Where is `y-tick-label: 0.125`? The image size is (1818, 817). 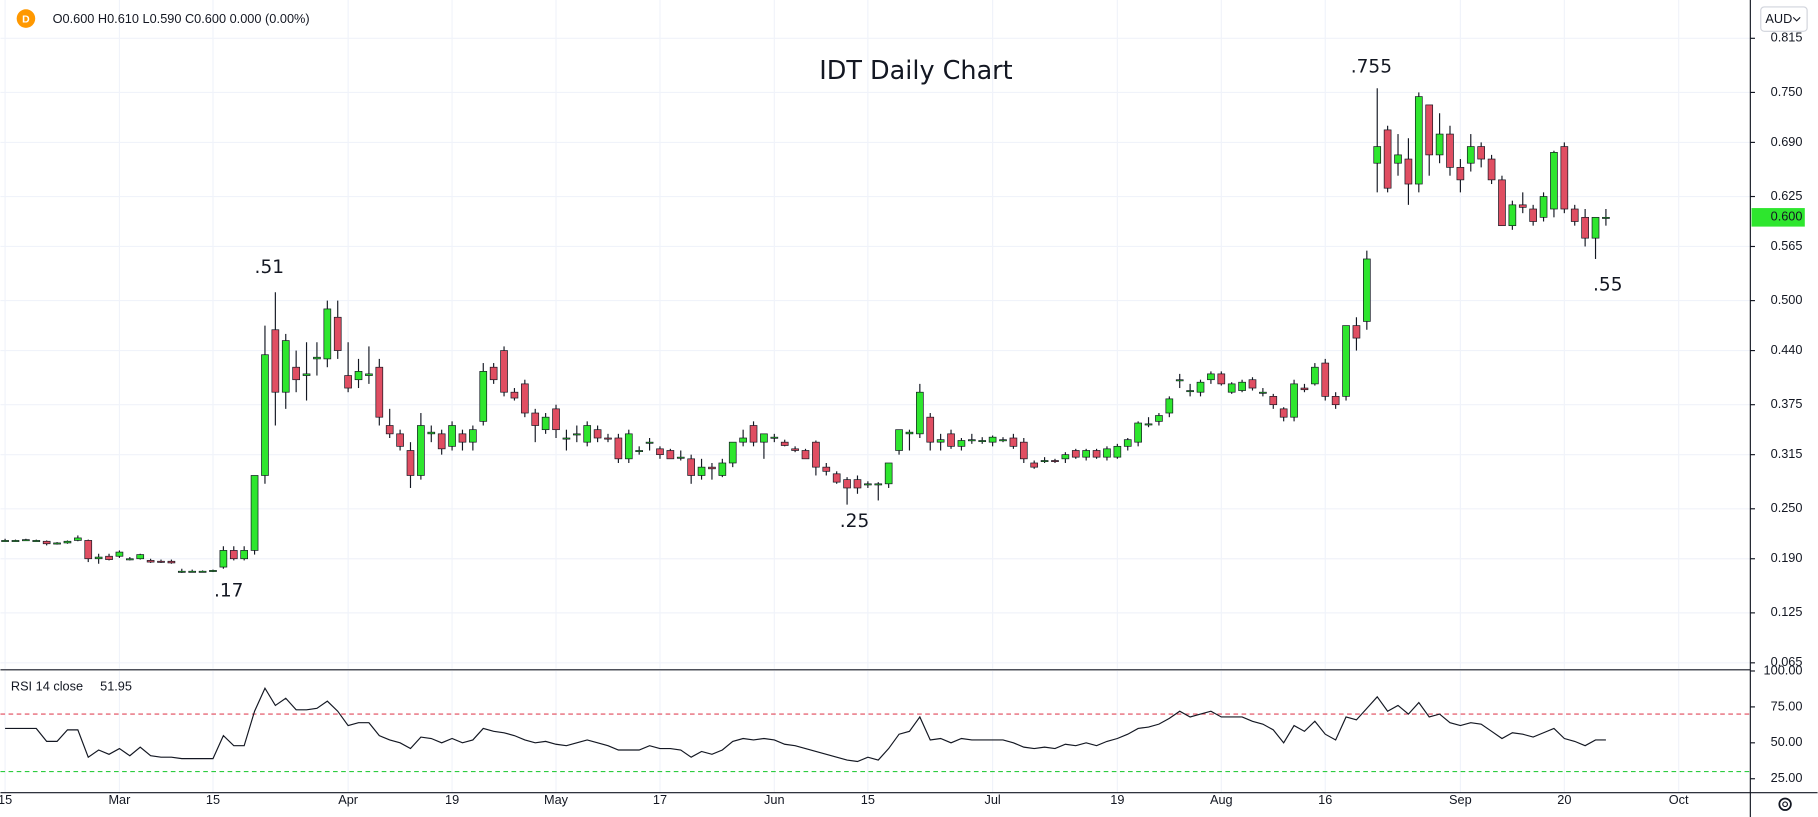
y-tick-label: 0.125 is located at coordinates (1787, 611).